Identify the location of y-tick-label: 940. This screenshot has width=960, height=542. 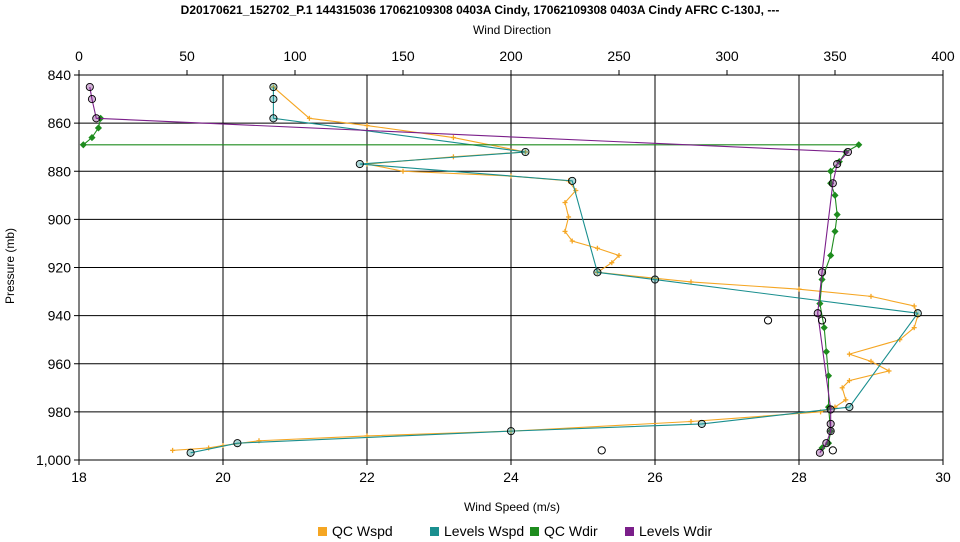
(60, 316).